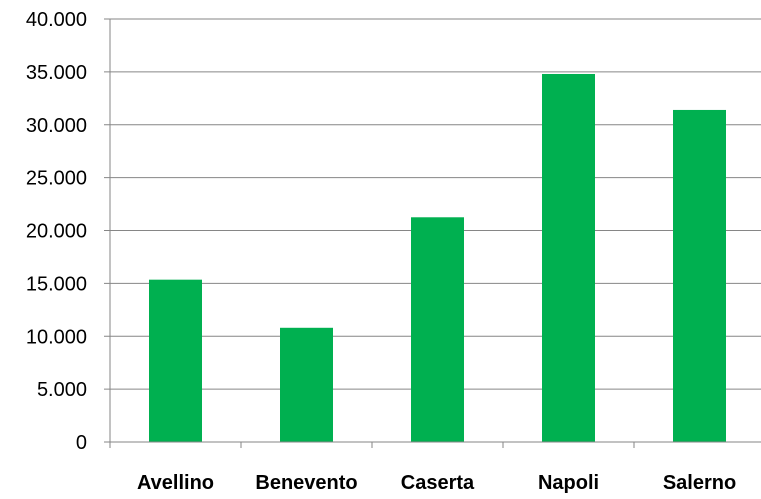 The image size is (761, 499). I want to click on category-label: Avellino, so click(175, 483).